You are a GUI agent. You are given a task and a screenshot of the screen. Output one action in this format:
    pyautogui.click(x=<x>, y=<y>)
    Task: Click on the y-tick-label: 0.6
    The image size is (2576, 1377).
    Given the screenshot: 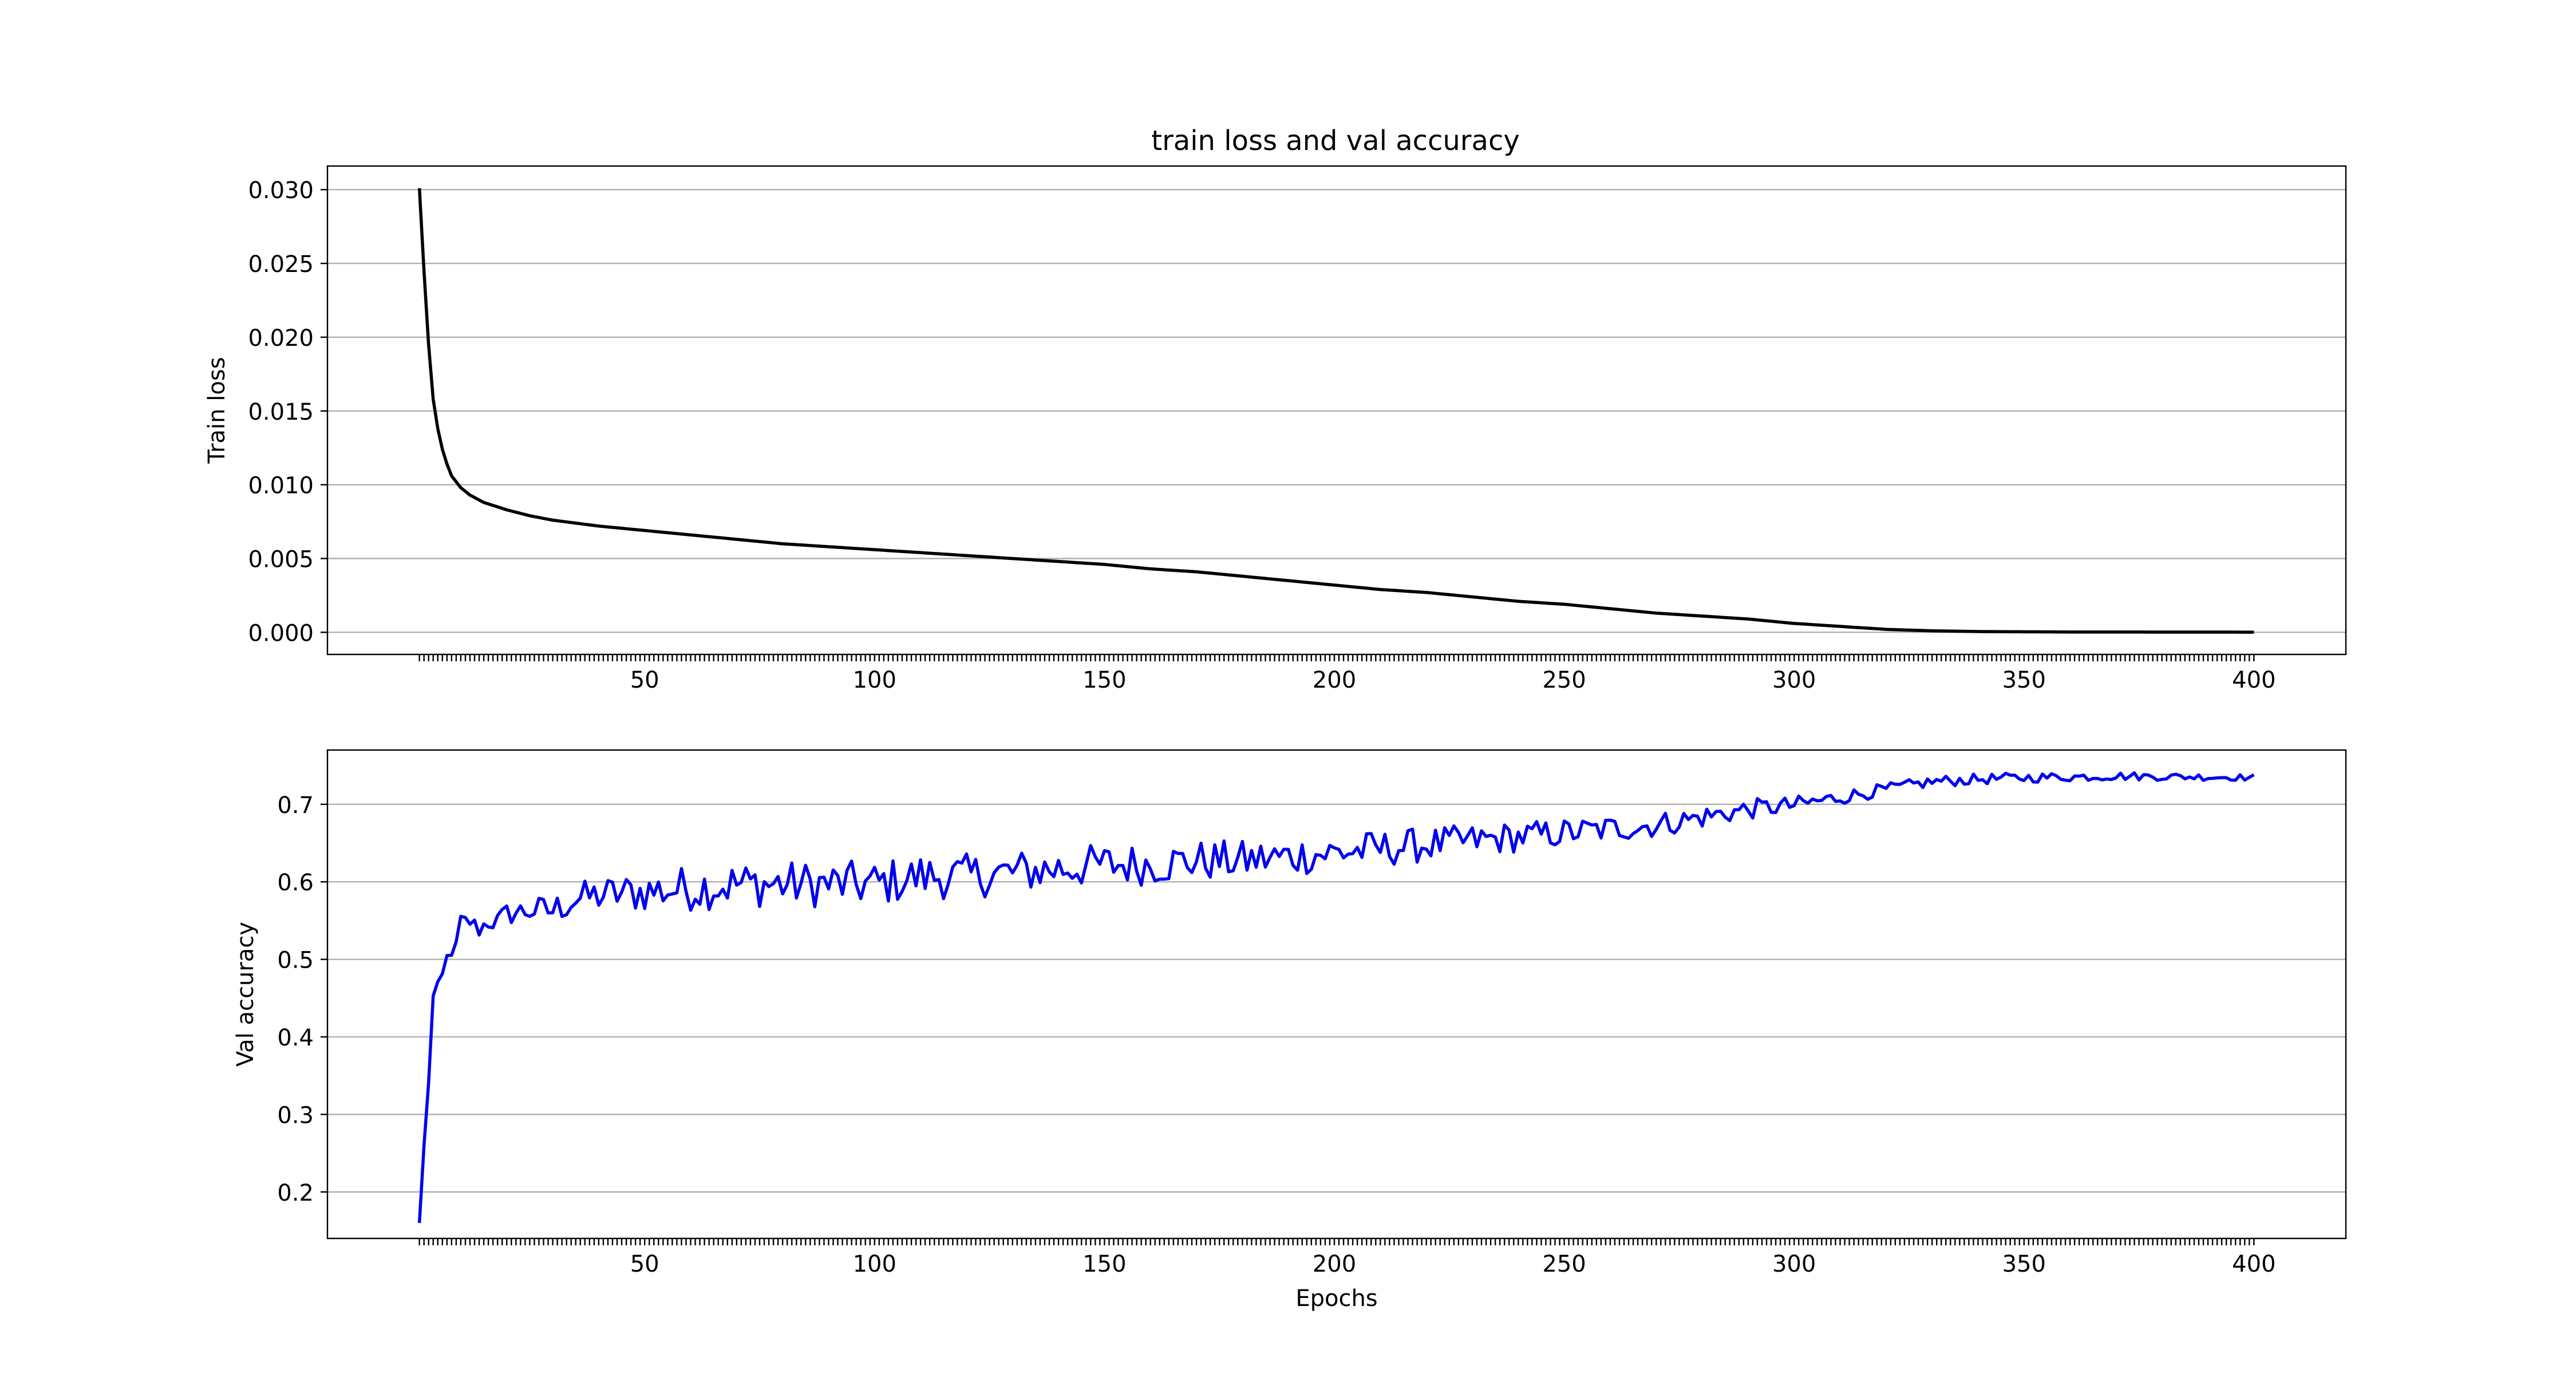 What is the action you would take?
    pyautogui.click(x=295, y=883)
    